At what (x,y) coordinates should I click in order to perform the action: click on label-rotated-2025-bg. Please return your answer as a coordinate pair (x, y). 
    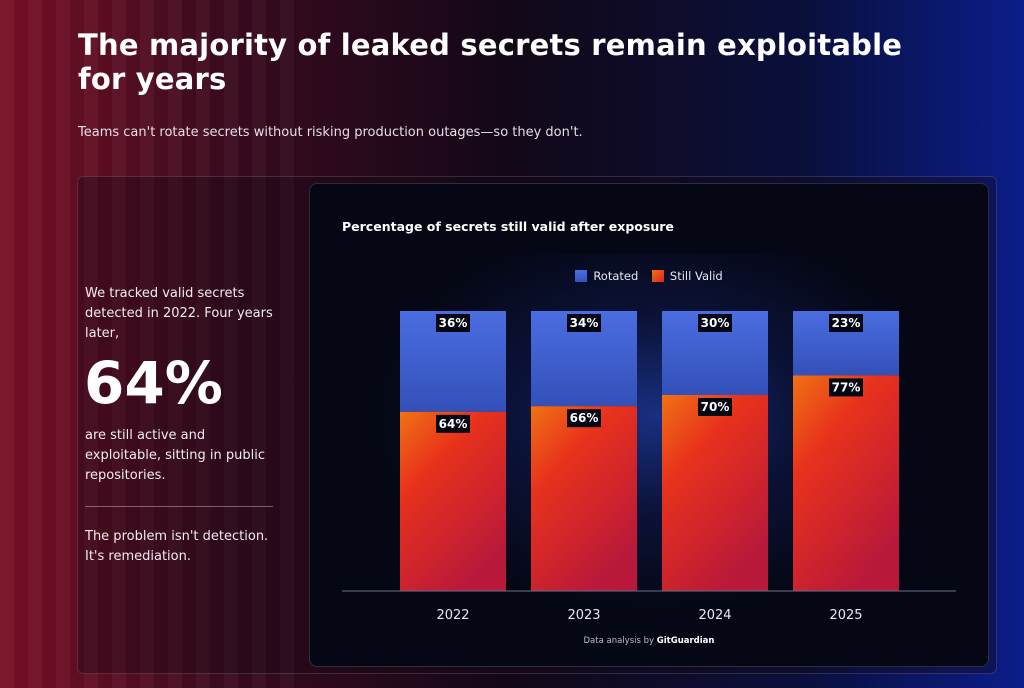
    Looking at the image, I should click on (846, 323).